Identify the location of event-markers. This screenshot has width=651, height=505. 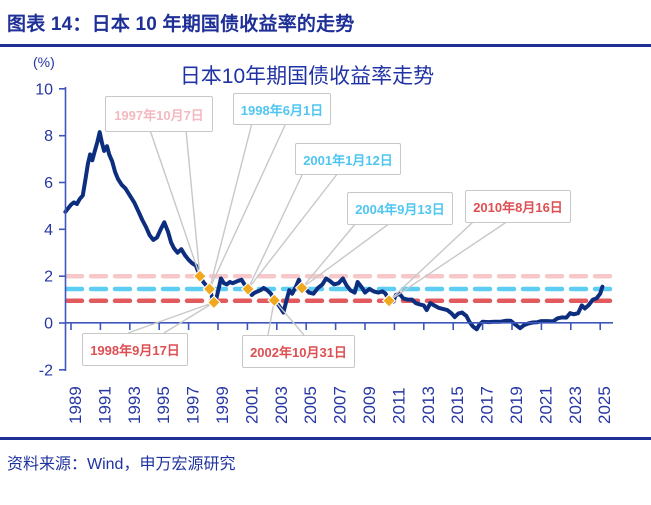
(294, 289).